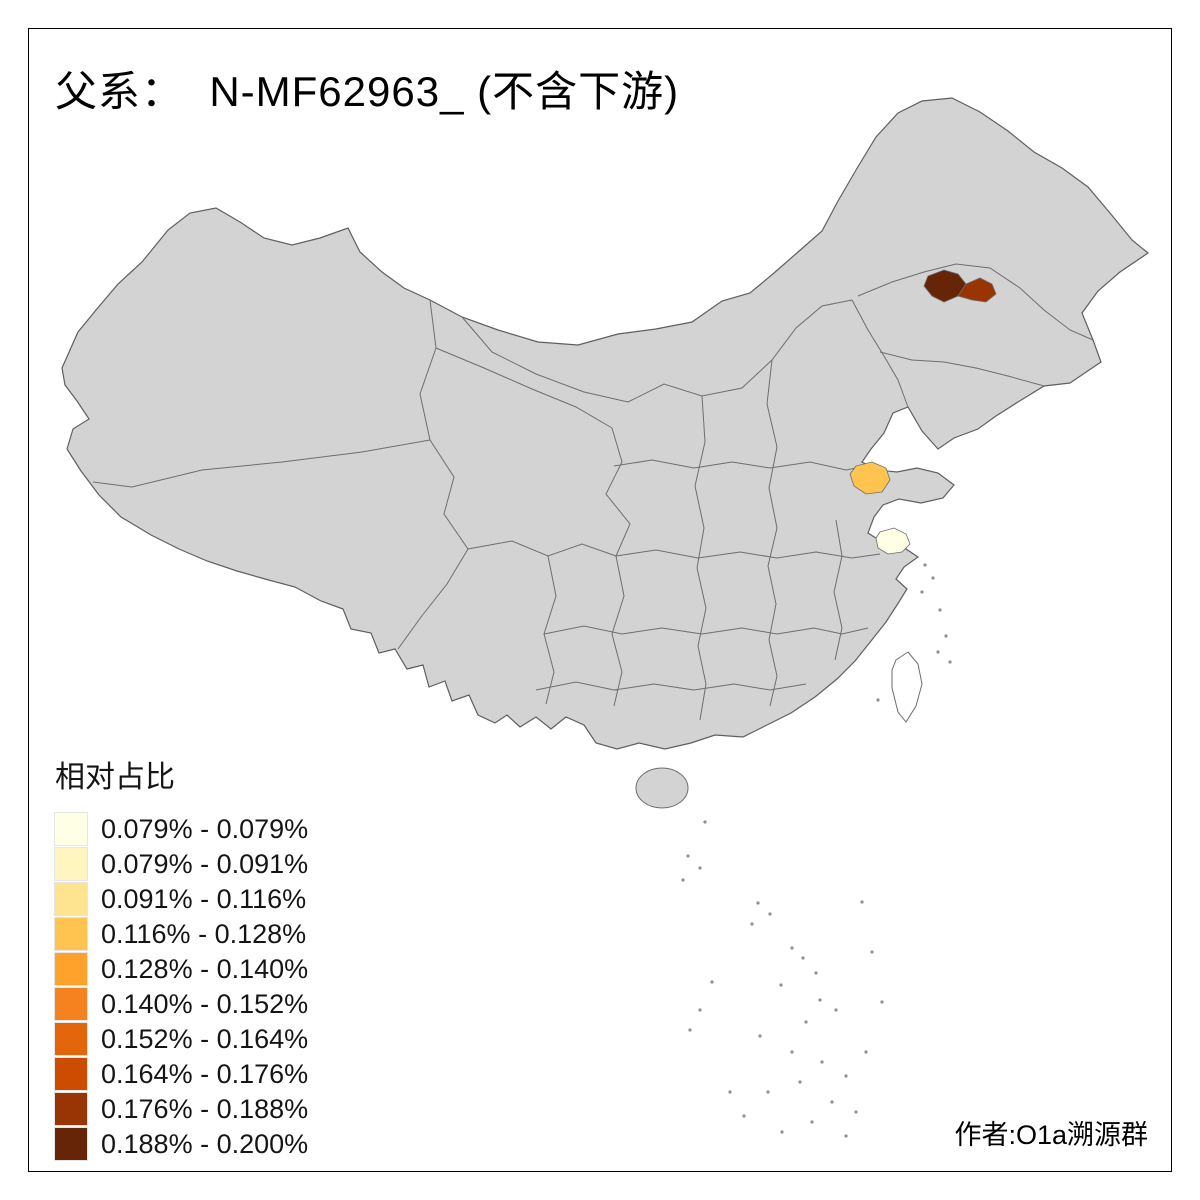  What do you see at coordinates (205, 863) in the screenshot?
I see `legend-label: 0.079% - 0.091%` at bounding box center [205, 863].